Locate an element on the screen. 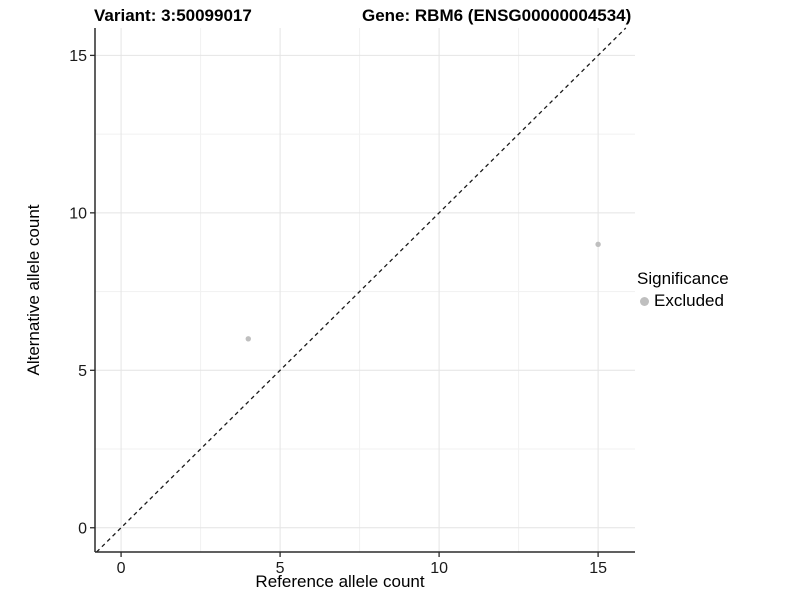 This screenshot has height=600, width=800. legend-item-label: Excluded is located at coordinates (689, 300).